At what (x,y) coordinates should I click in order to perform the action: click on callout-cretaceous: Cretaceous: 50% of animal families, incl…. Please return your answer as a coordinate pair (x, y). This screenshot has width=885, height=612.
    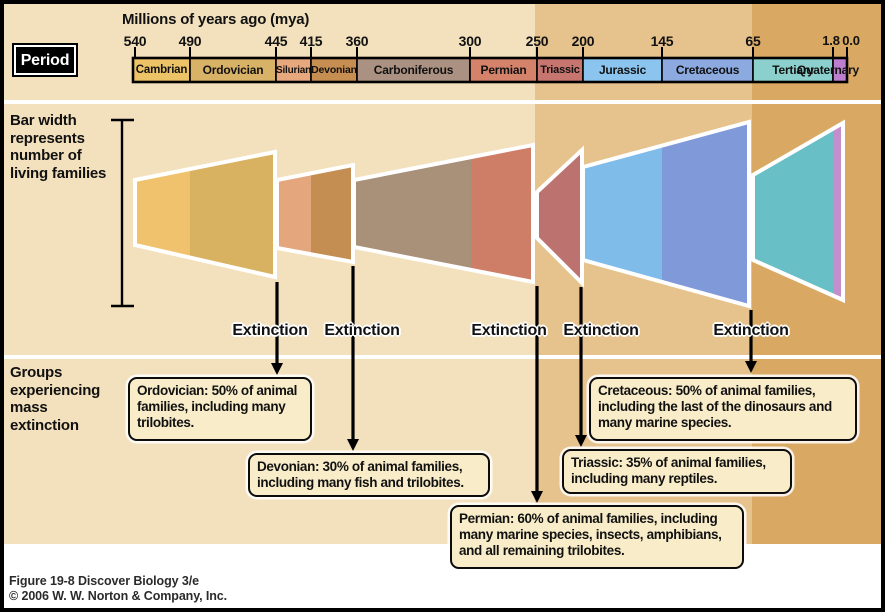
    Looking at the image, I should click on (723, 409).